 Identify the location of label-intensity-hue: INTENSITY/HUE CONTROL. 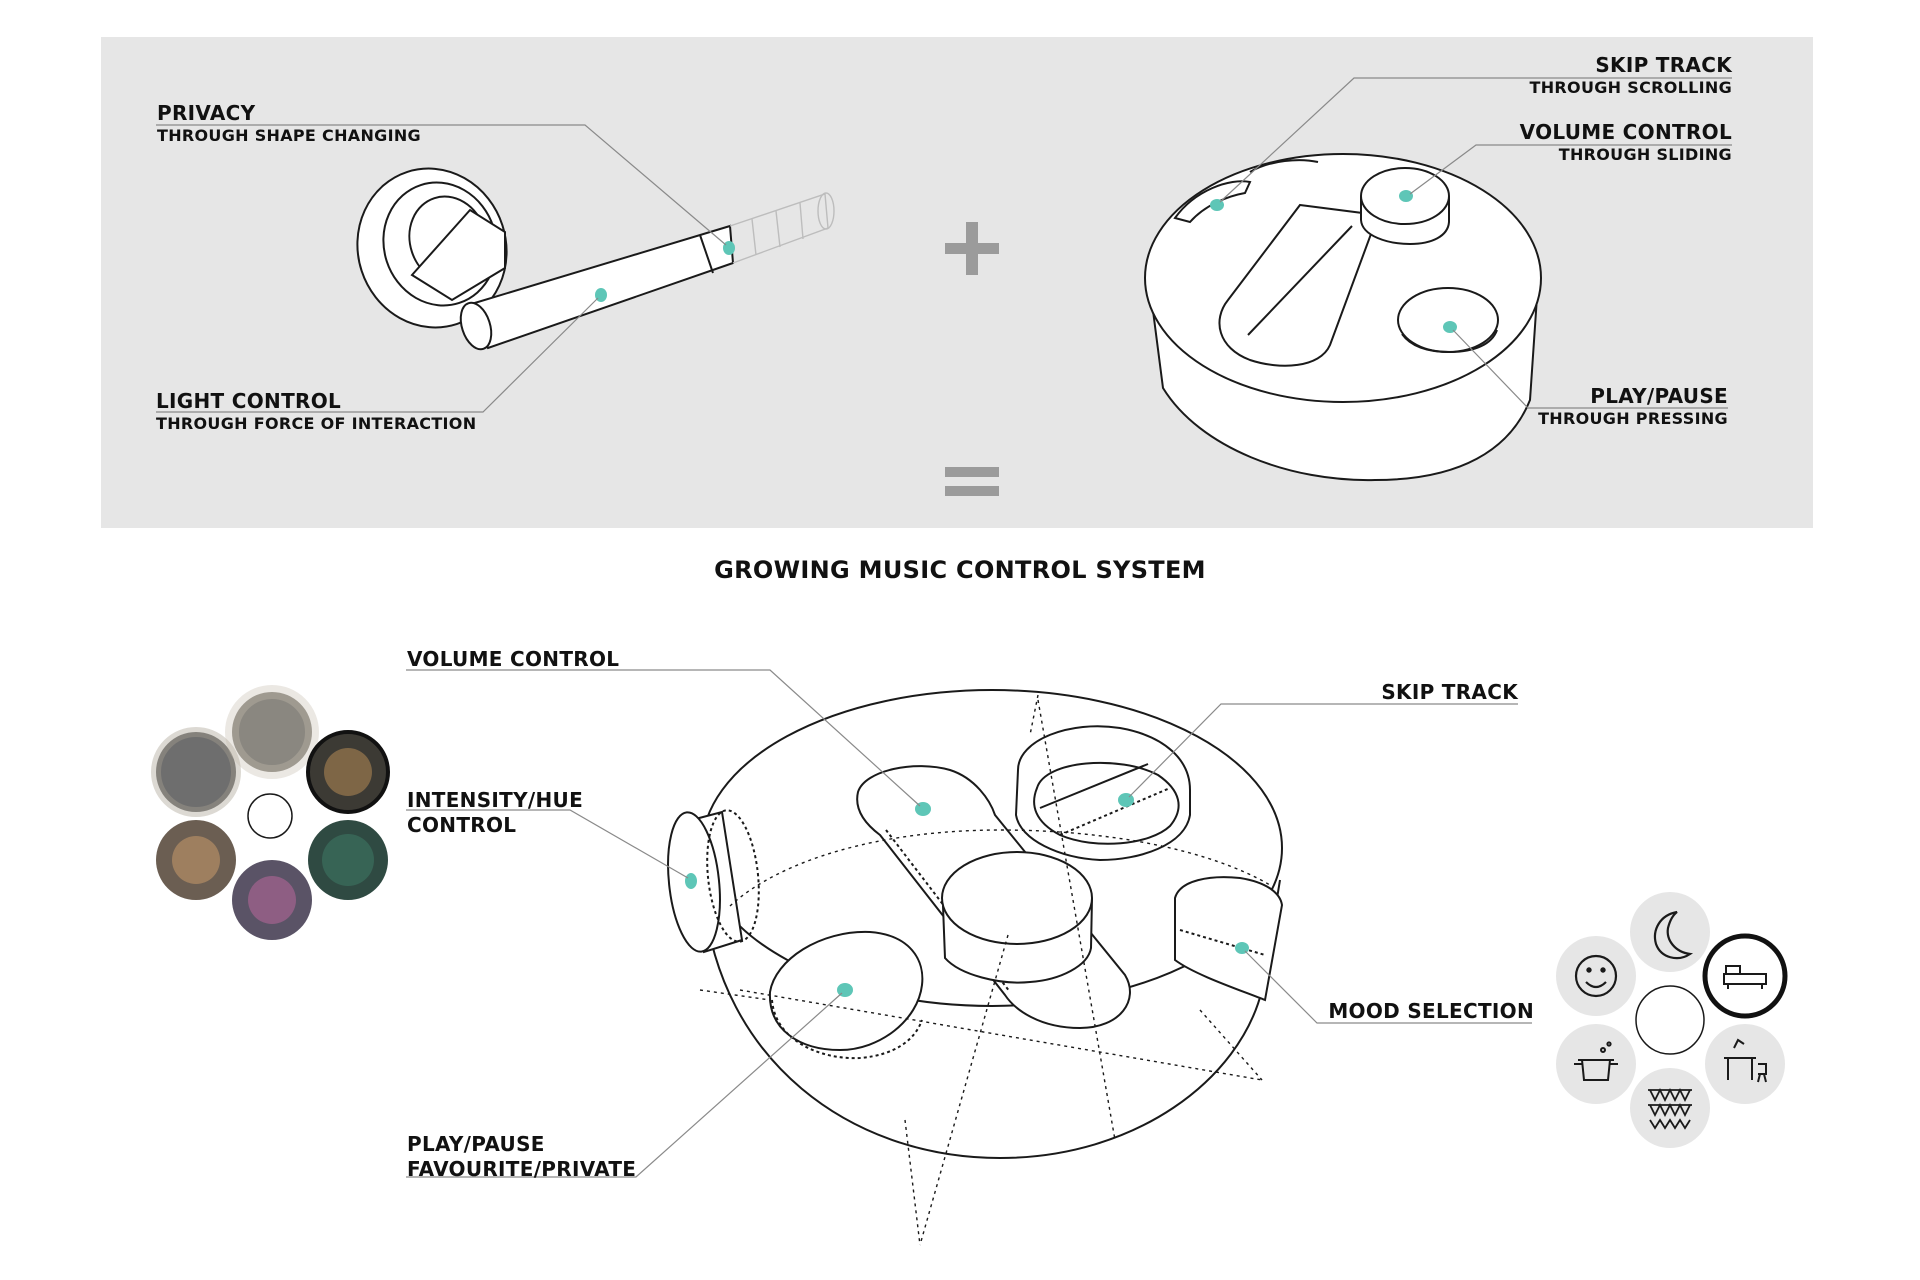
(495, 813).